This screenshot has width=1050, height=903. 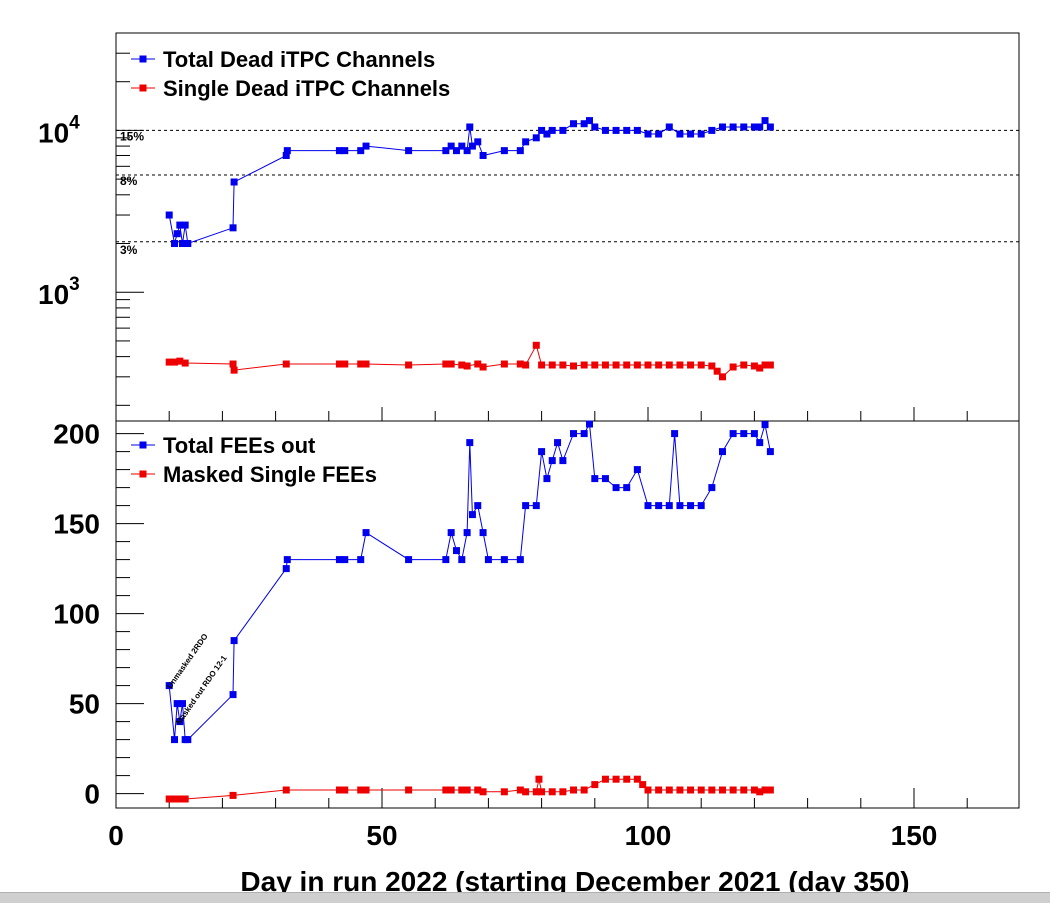 What do you see at coordinates (299, 59) in the screenshot?
I see `legend-label: Total Dead iTPC Channels` at bounding box center [299, 59].